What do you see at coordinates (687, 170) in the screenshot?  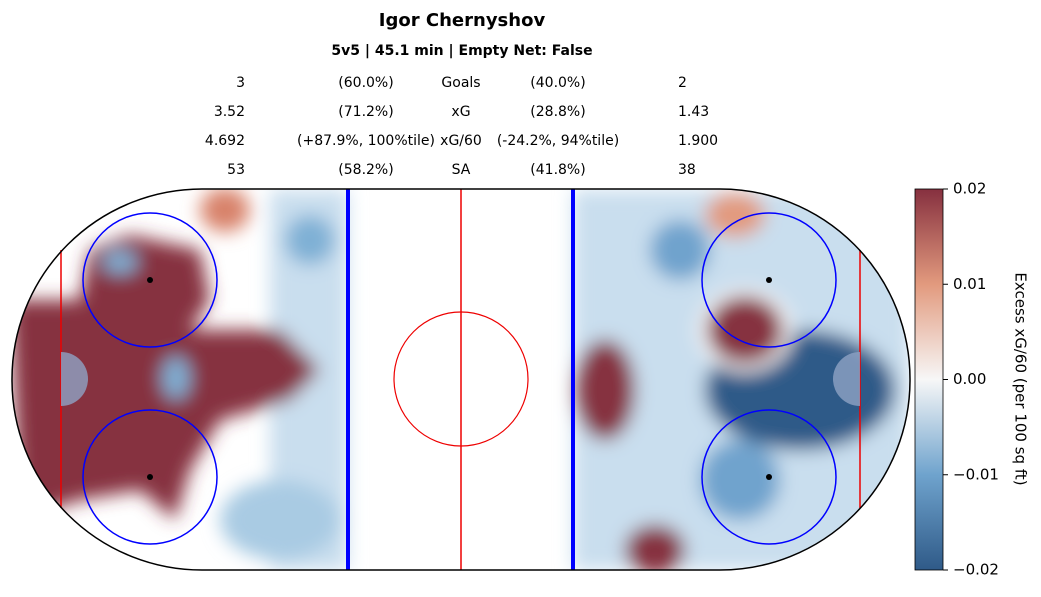 I see `stat-cell: 38` at bounding box center [687, 170].